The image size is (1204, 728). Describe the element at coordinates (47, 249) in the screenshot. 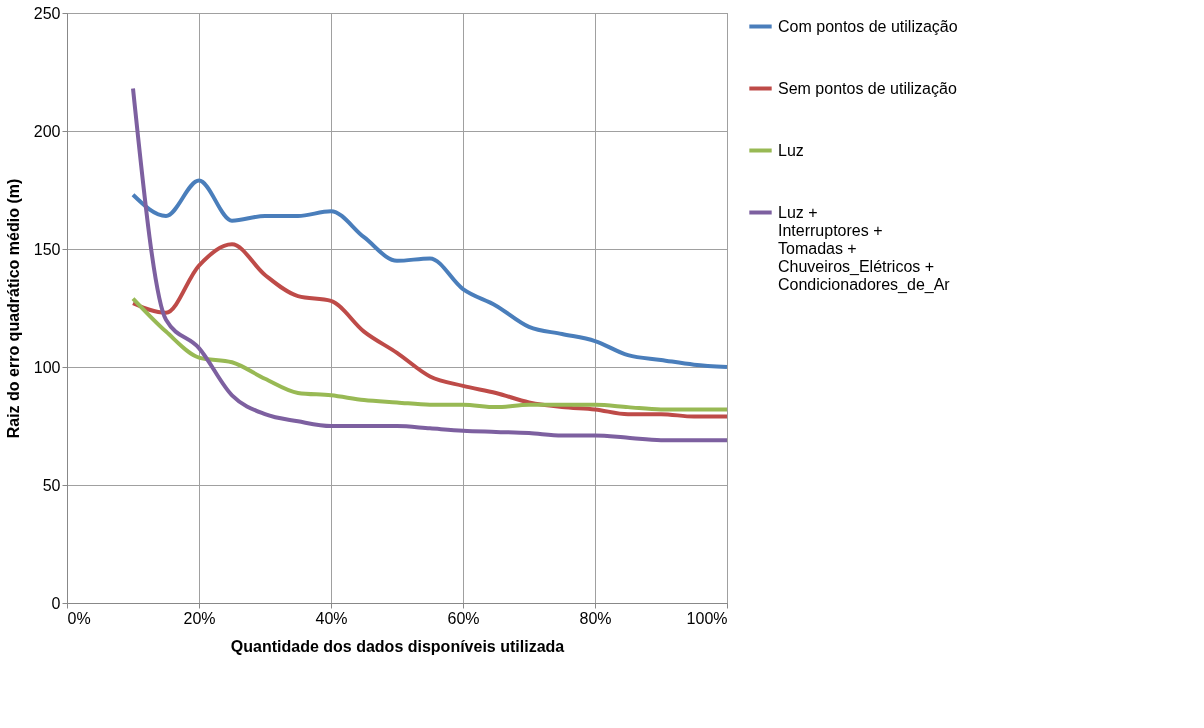

I see `y-tick-label: 150` at that location.